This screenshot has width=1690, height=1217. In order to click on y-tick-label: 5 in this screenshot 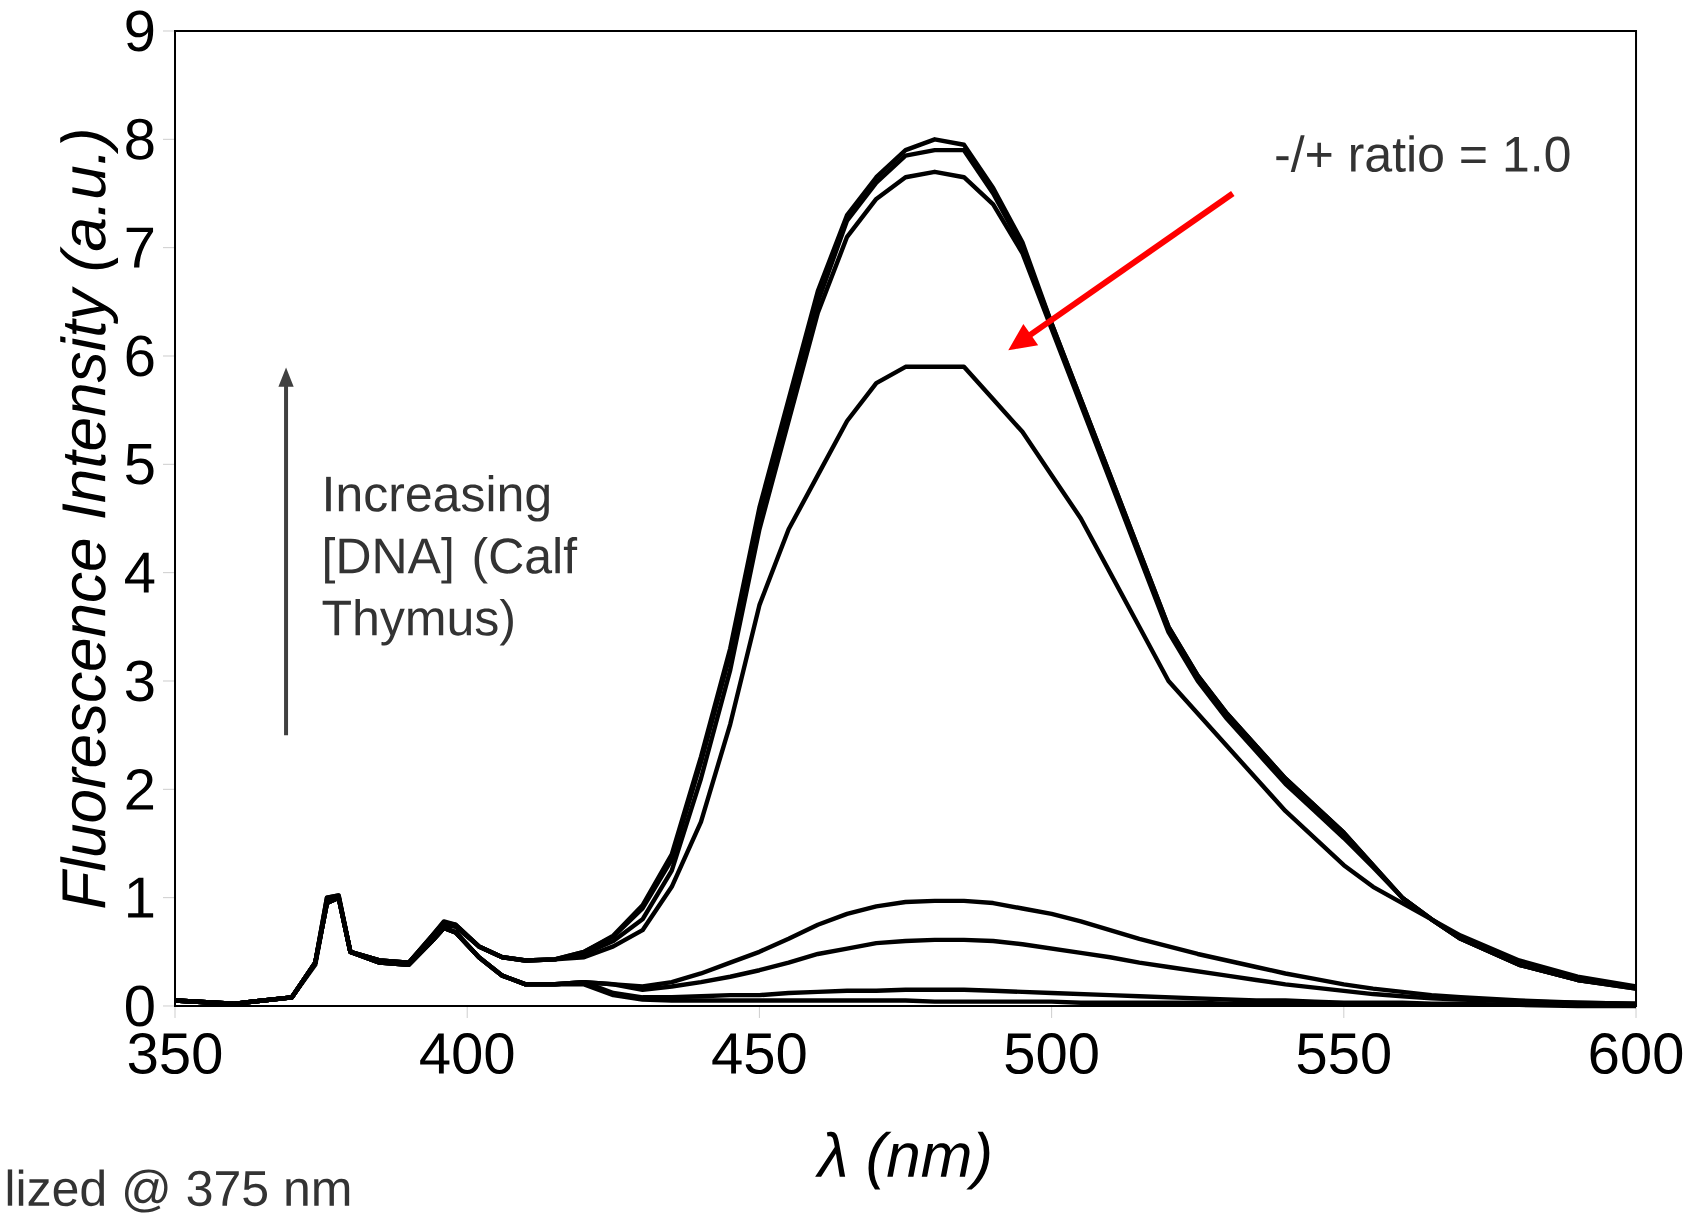, I will do `click(140, 464)`.